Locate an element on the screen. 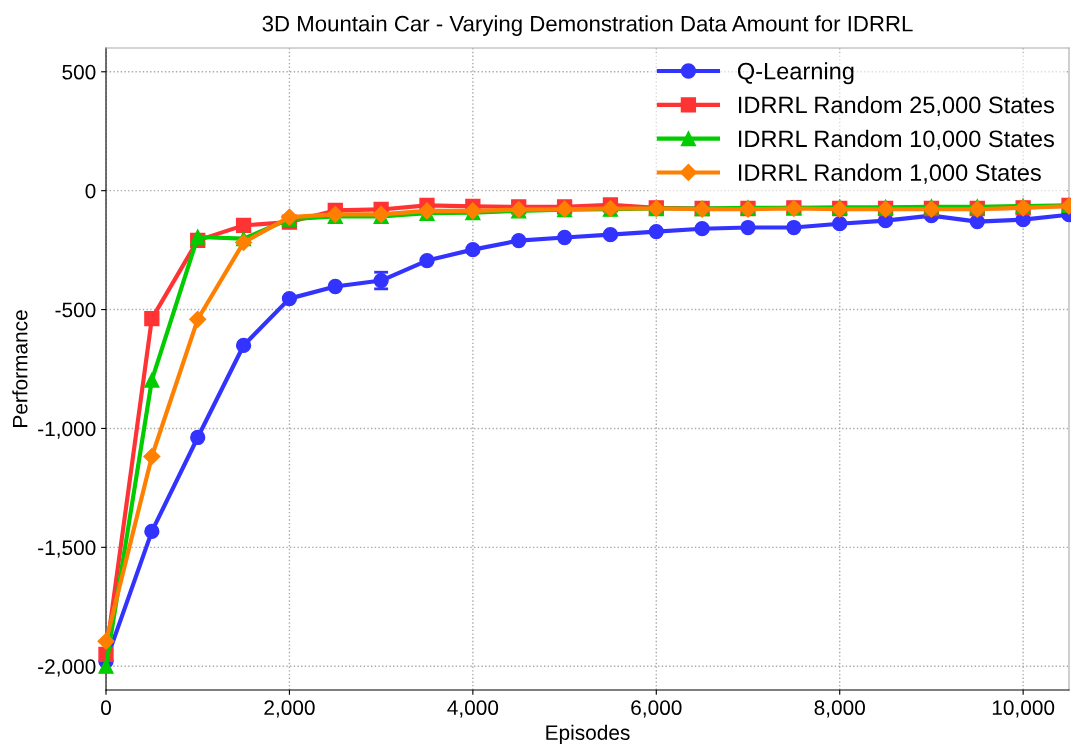 The width and height of the screenshot is (1071, 754). x-tick-label: 2,000 is located at coordinates (289, 709).